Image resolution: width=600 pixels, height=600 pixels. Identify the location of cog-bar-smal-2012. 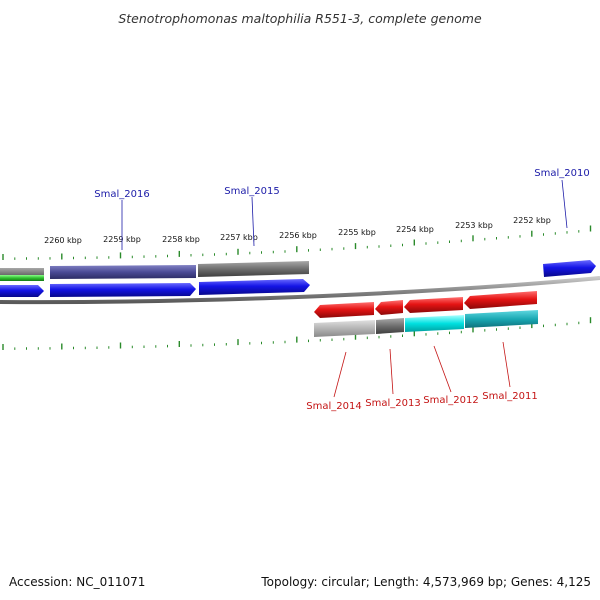
(434, 323).